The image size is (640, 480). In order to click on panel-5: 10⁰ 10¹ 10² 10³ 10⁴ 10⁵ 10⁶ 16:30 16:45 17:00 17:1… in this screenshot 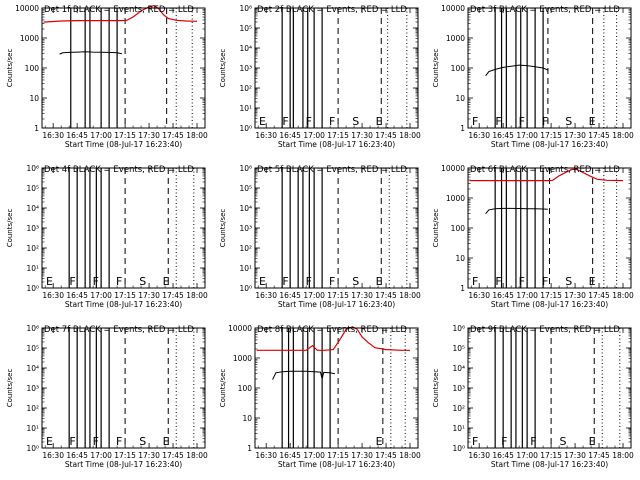, I will do `click(320, 236)`.